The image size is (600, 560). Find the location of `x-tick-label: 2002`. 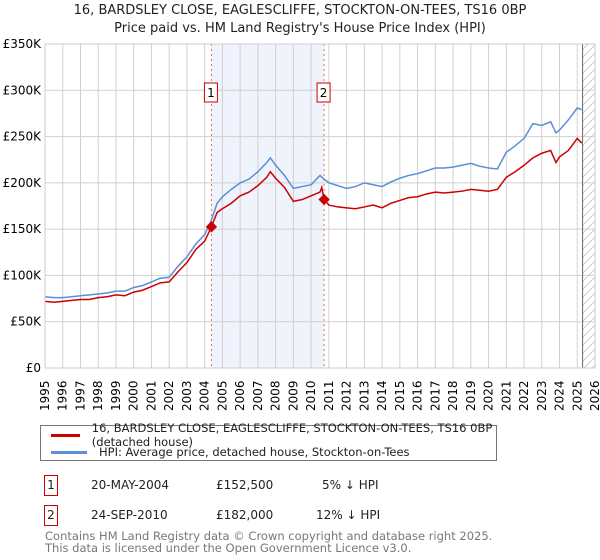

x-tick-label: 2002 is located at coordinates (169, 395).